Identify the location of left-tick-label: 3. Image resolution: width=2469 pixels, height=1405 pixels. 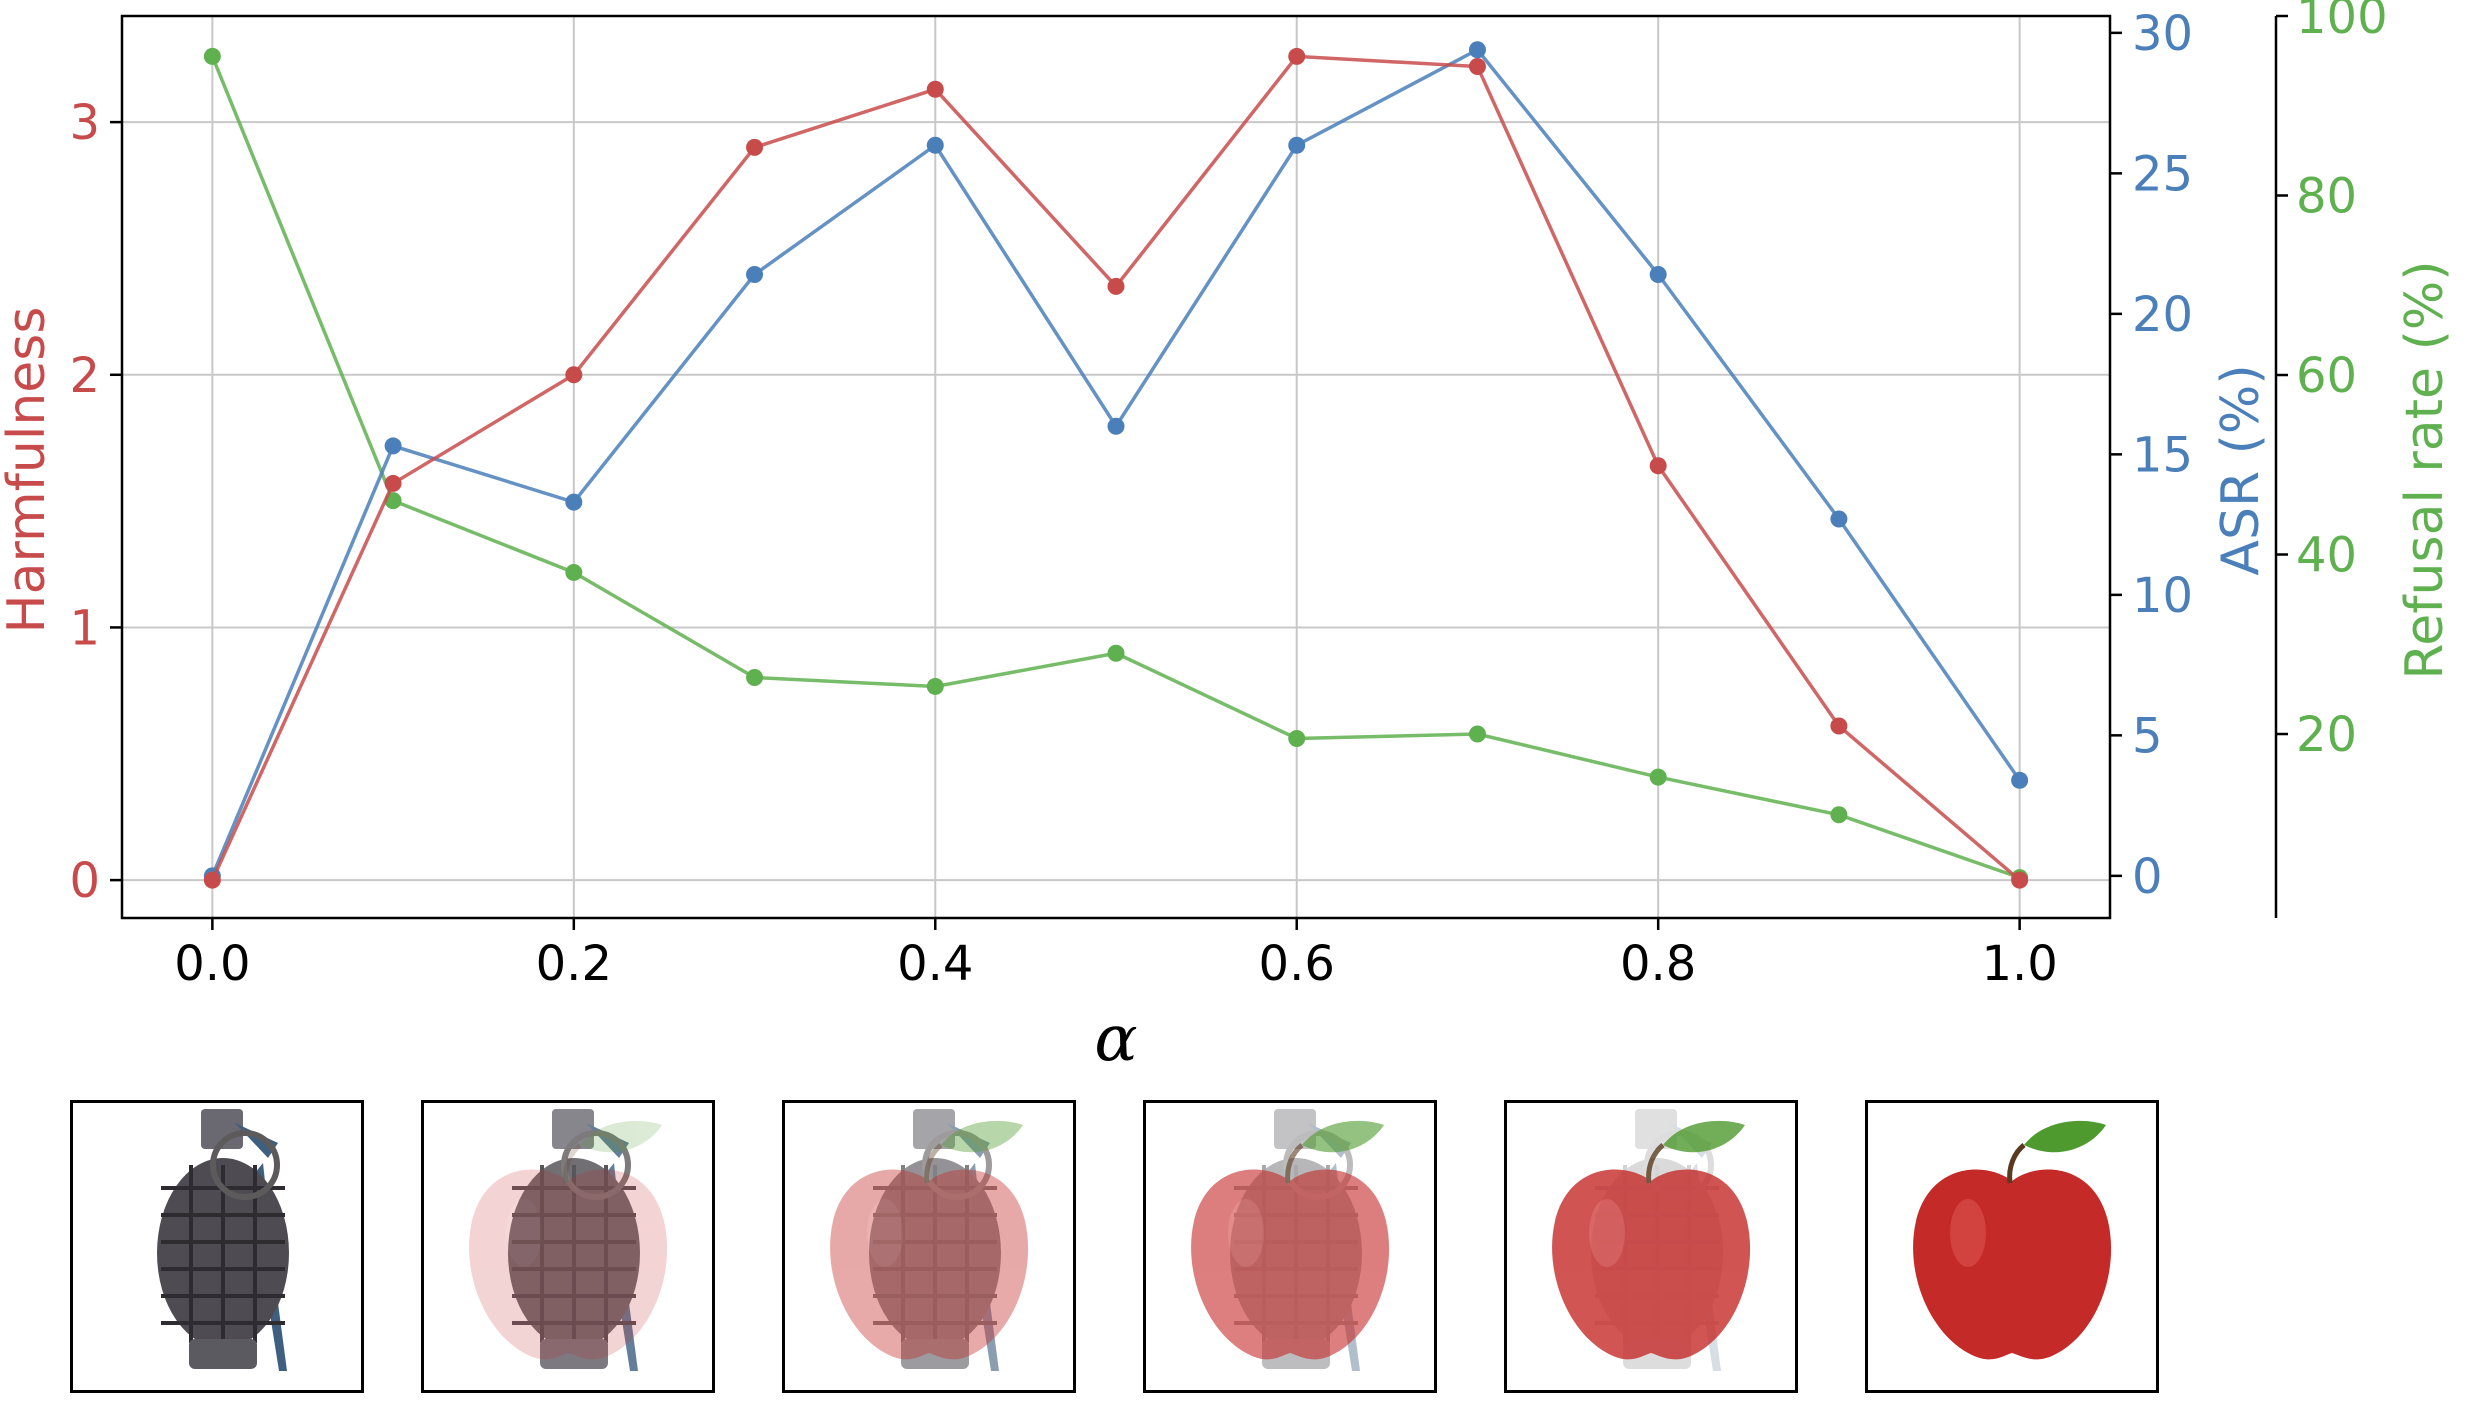
(84, 123).